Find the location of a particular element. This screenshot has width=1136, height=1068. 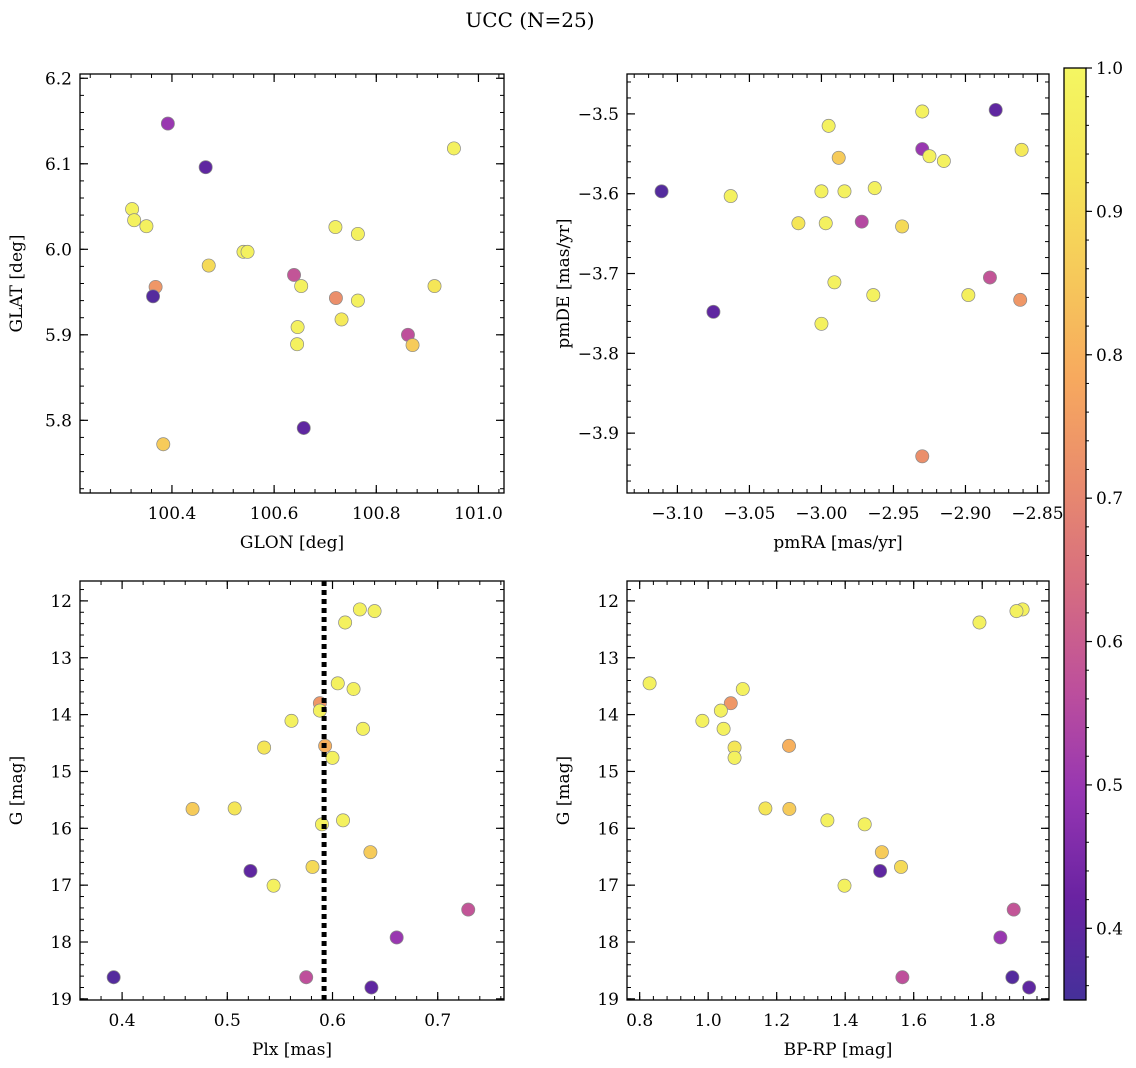

x-tick-label: −3.05 is located at coordinates (749, 514).